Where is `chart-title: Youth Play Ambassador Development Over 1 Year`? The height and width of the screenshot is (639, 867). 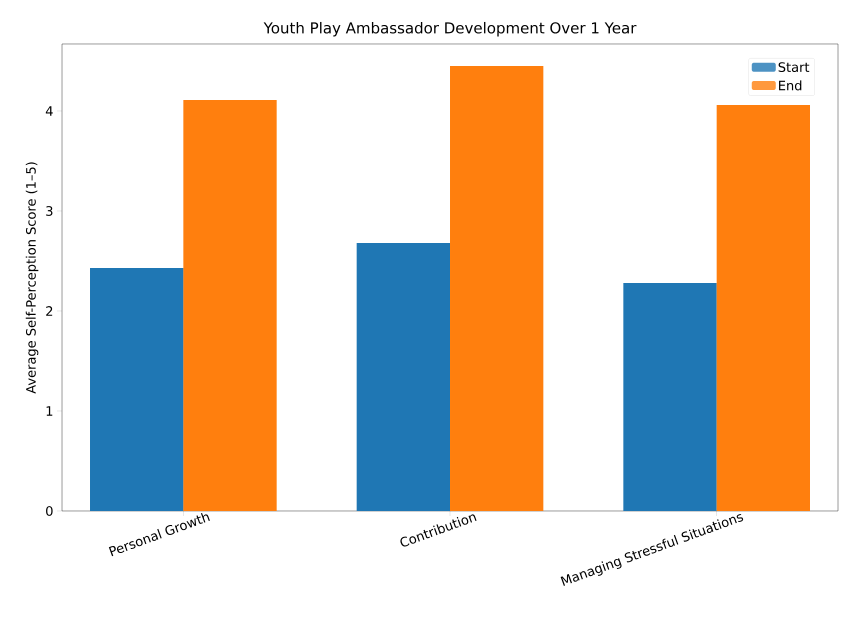 chart-title: Youth Play Ambassador Development Over 1 Year is located at coordinates (450, 29).